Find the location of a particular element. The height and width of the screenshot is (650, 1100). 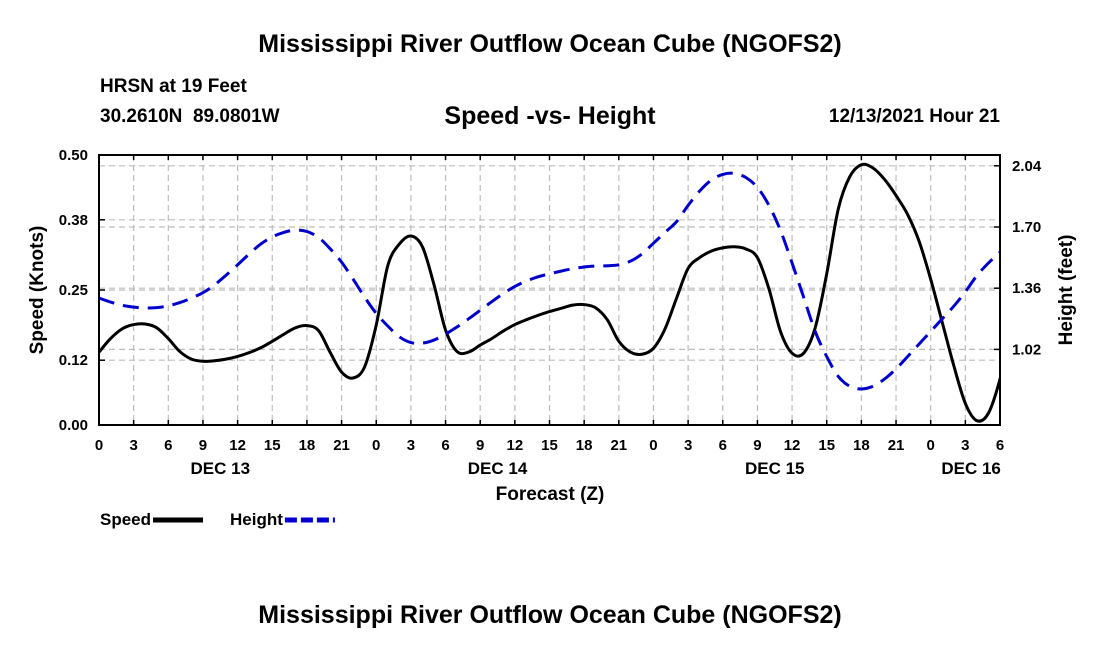

y2-axis-label: Height (feet) is located at coordinates (1066, 290).